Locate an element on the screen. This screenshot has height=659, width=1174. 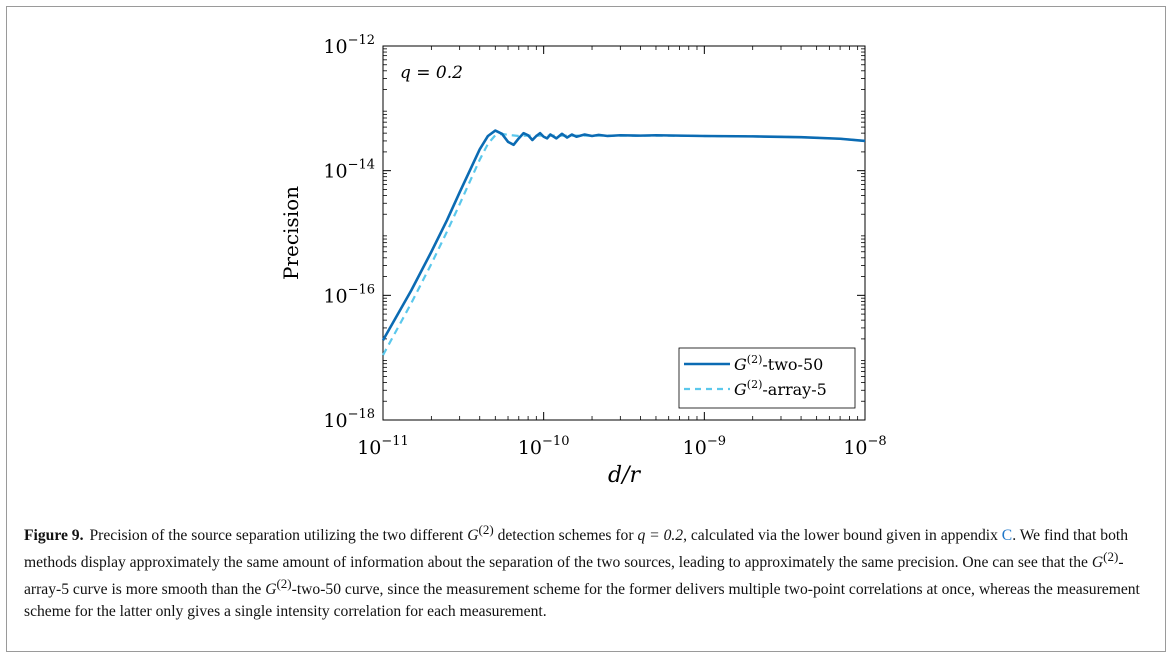
caption-text-5: -array-5 curve is more smooth than the is located at coordinates (574, 576).